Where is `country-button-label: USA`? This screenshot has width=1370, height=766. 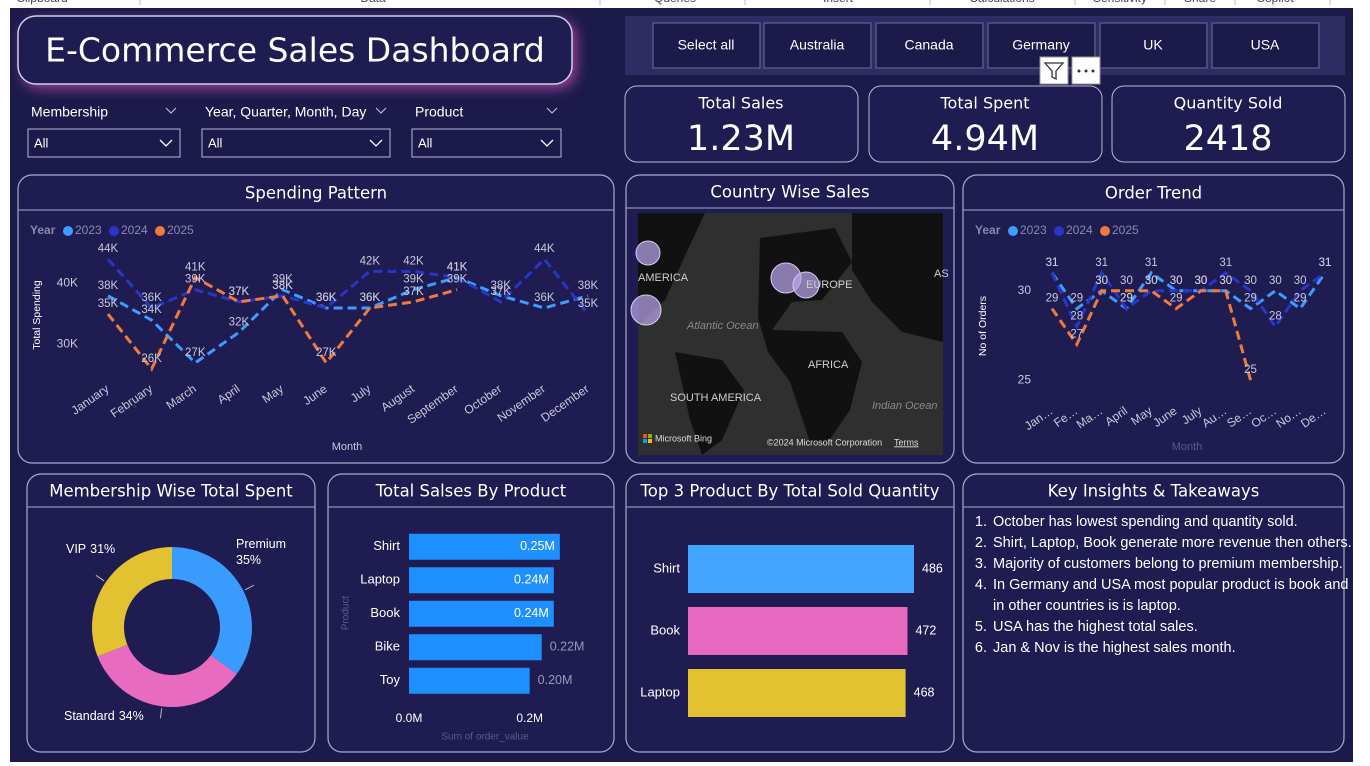
country-button-label: USA is located at coordinates (1265, 45).